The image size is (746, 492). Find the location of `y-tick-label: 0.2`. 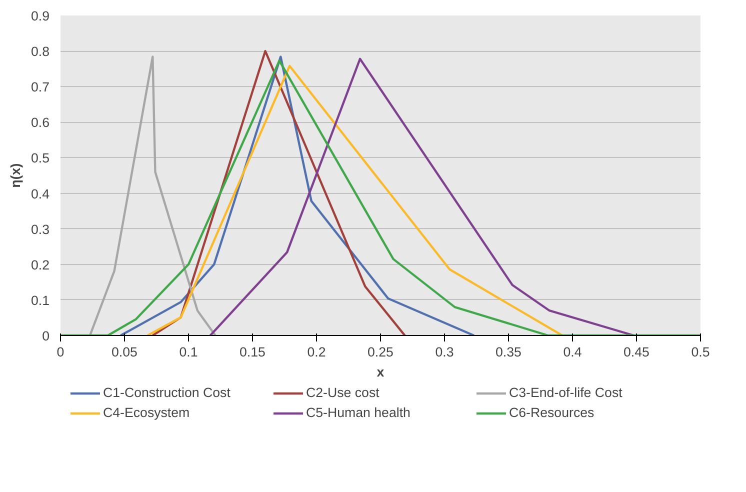

y-tick-label: 0.2 is located at coordinates (40, 264).